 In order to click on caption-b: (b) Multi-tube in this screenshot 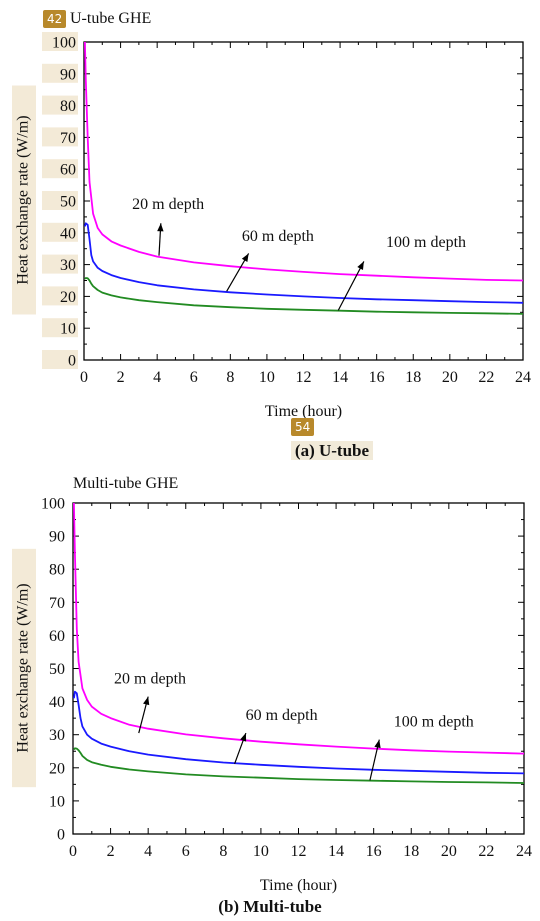, I will do `click(270, 907)`.